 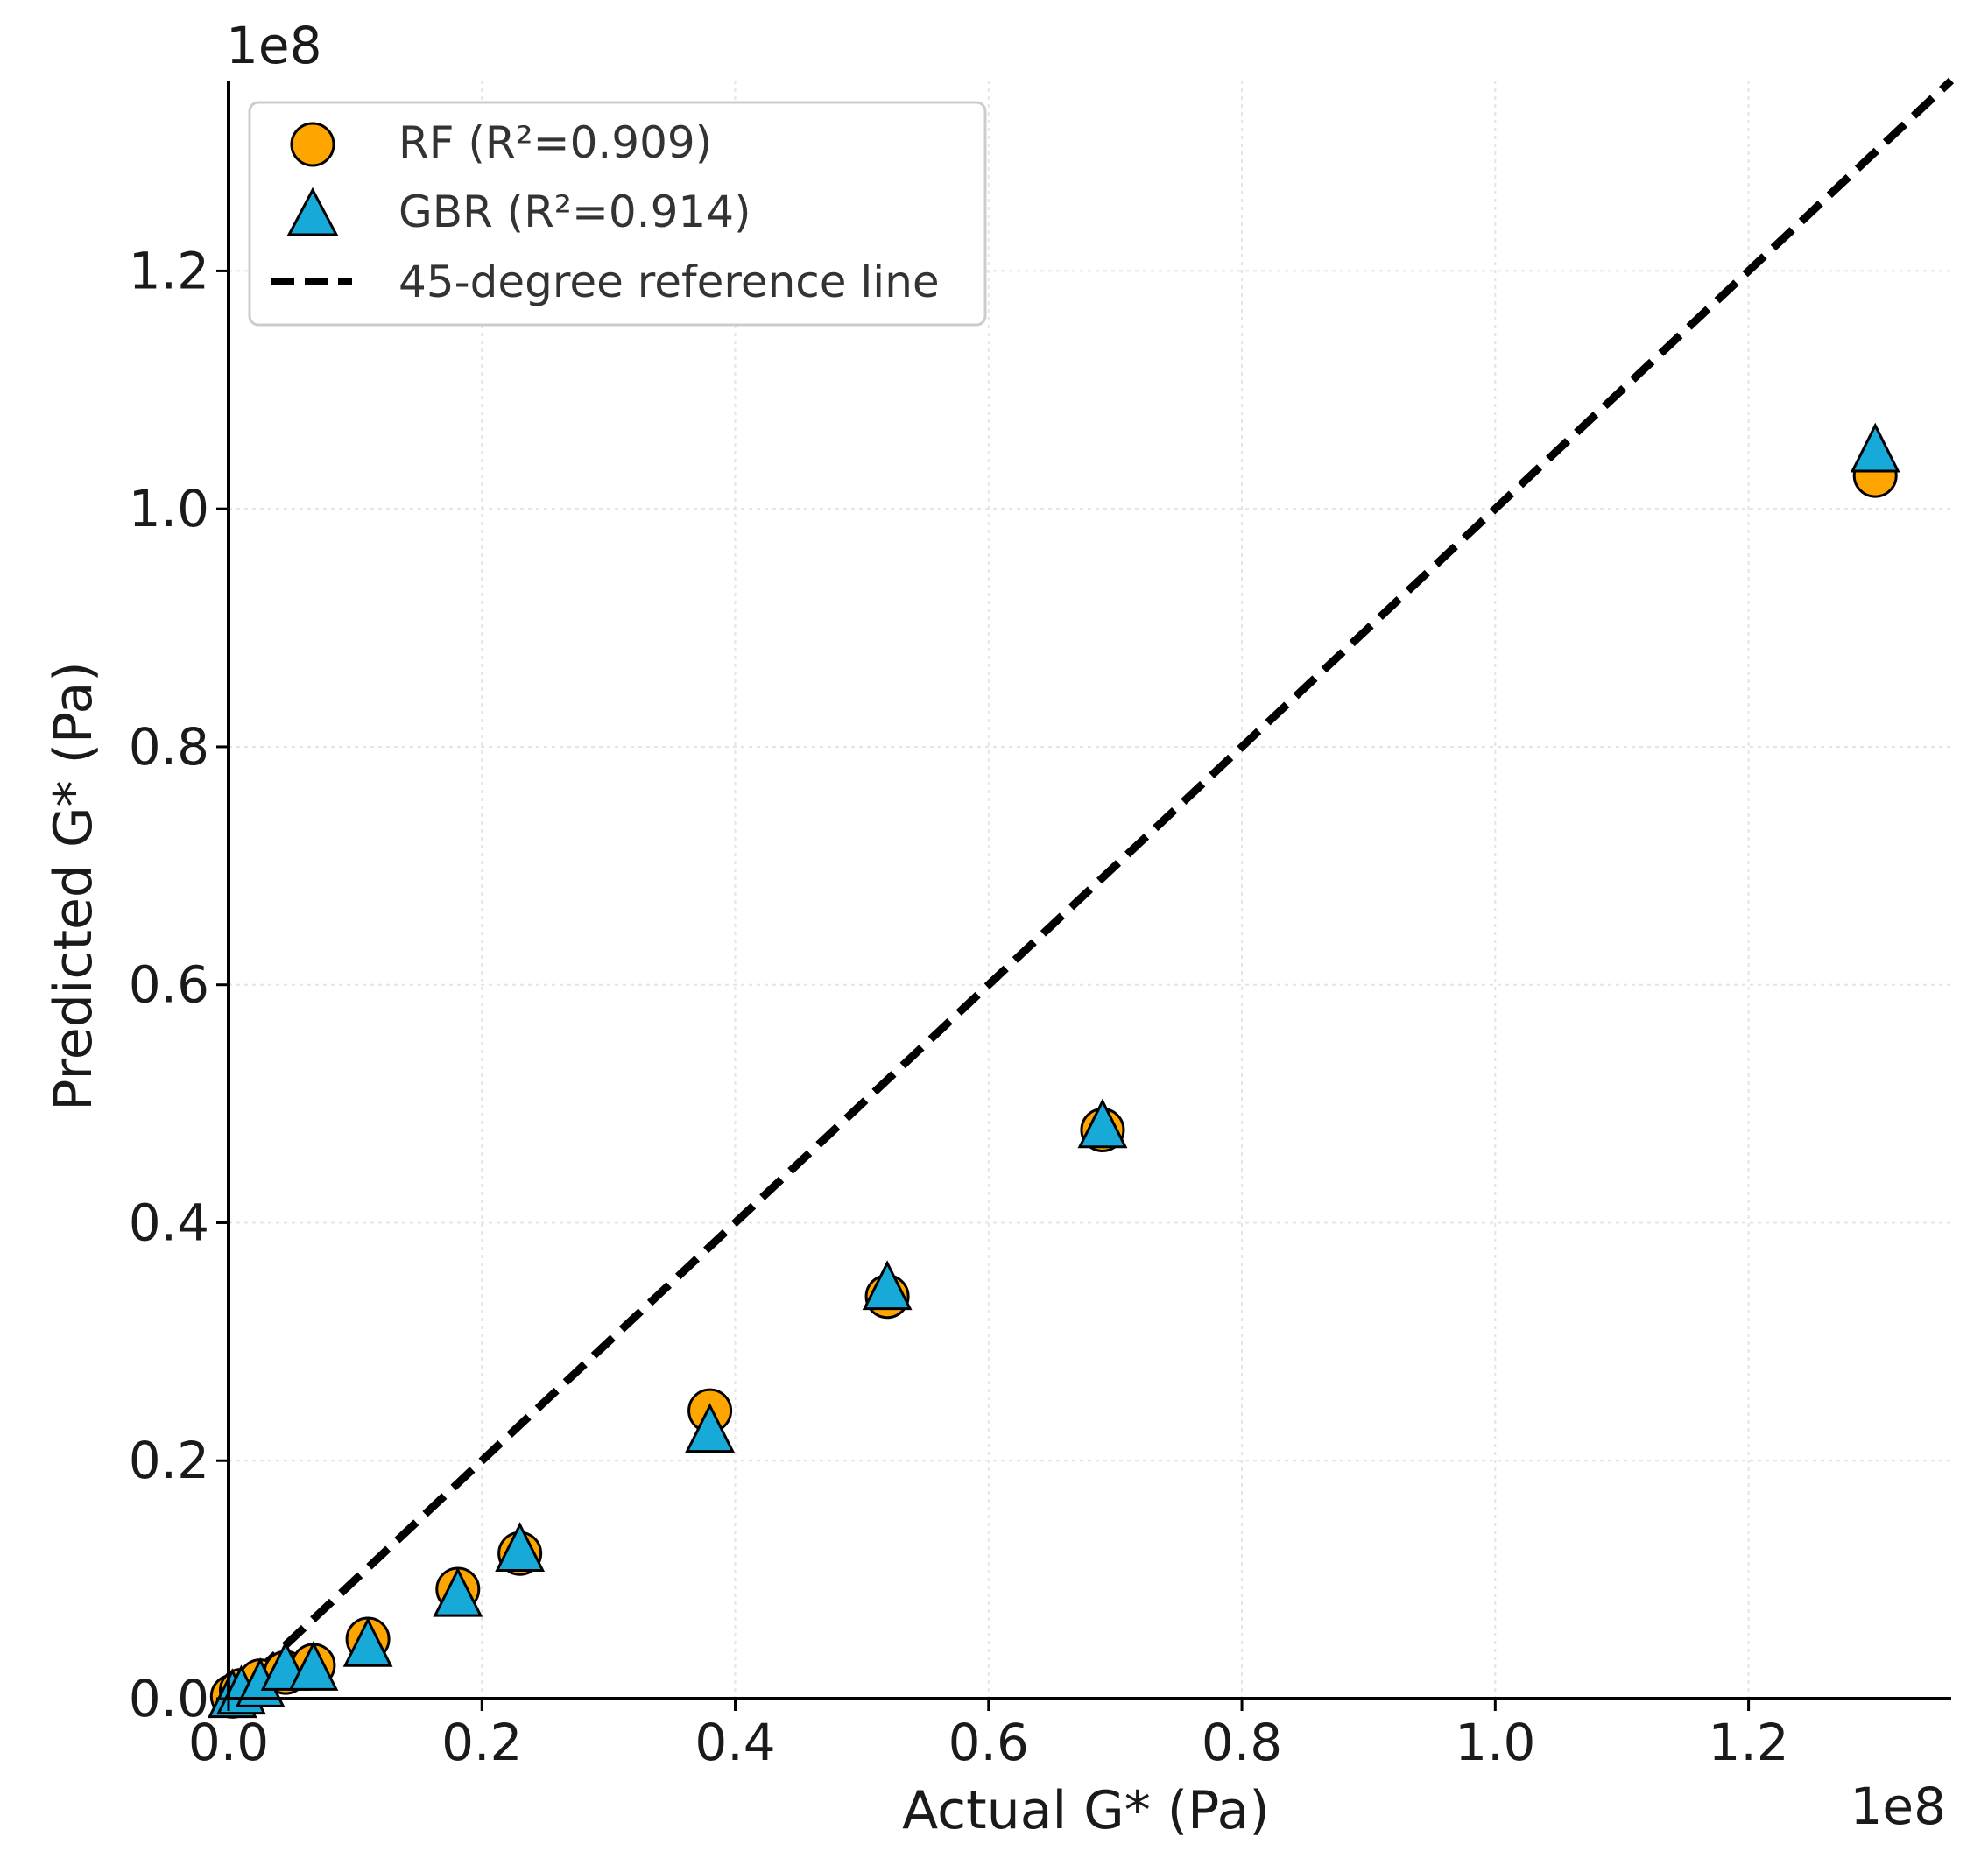 What do you see at coordinates (169, 747) in the screenshot?
I see `y-tick-label-4: 0.8` at bounding box center [169, 747].